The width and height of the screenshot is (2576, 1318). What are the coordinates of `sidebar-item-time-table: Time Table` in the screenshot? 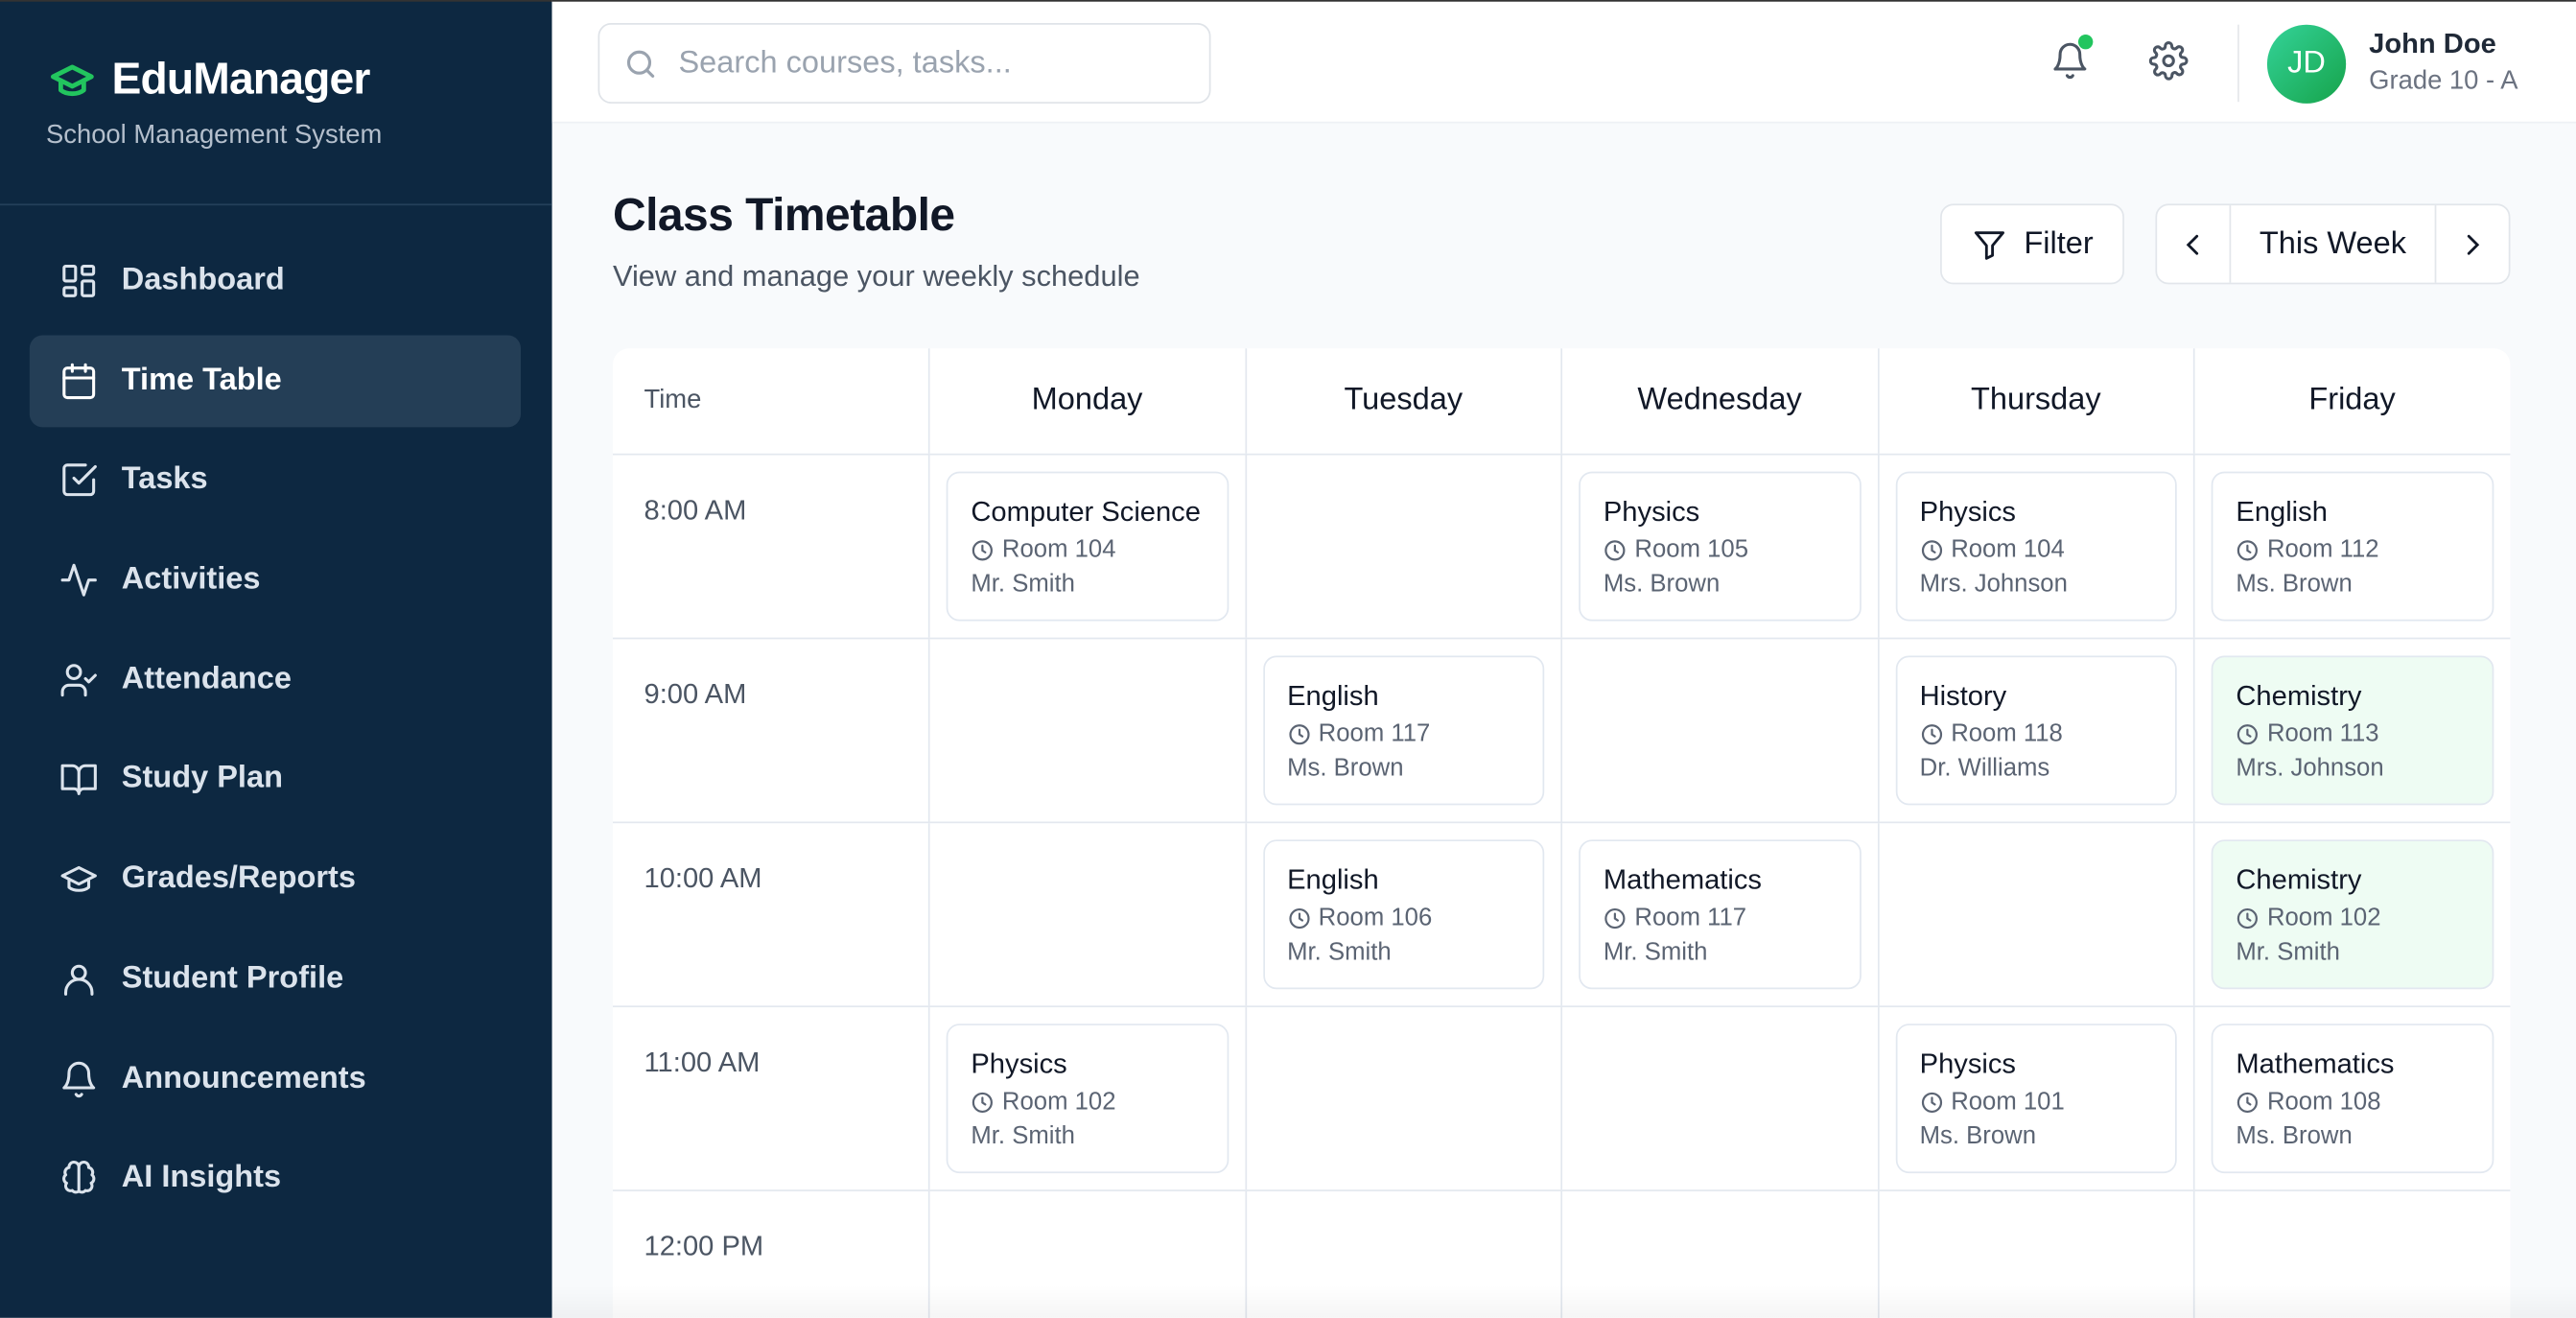 It's located at (275, 380).